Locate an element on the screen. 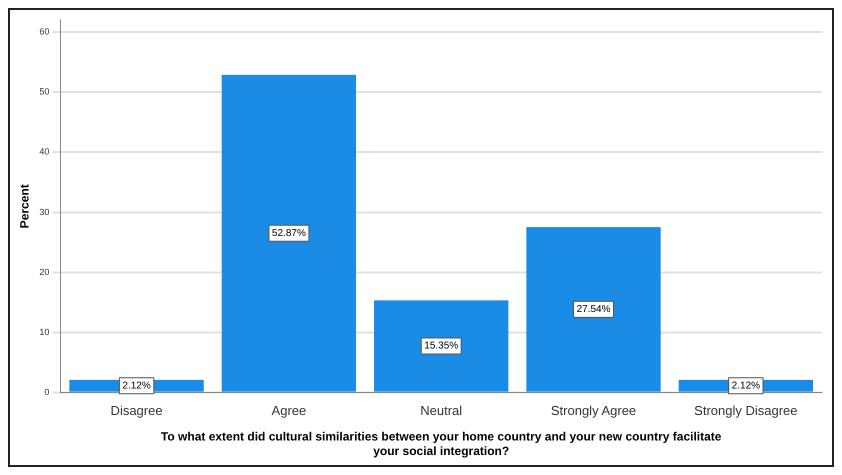  x-tick-label: Strongly Agree is located at coordinates (593, 410).